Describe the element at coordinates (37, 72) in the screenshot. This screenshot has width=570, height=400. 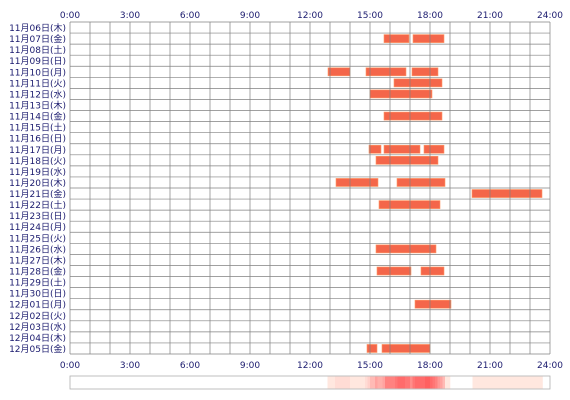
I see `day-label: 11月10日(月)` at that location.